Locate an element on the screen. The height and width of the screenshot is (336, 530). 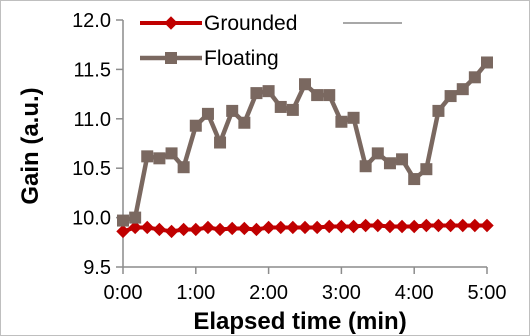
x-tick-label: 0:00 is located at coordinates (123, 293).